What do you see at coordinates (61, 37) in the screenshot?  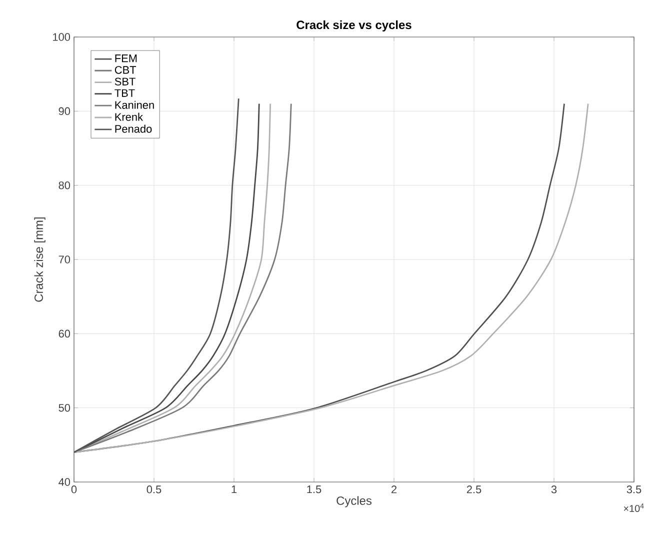 I see `y-tick-label: 100` at bounding box center [61, 37].